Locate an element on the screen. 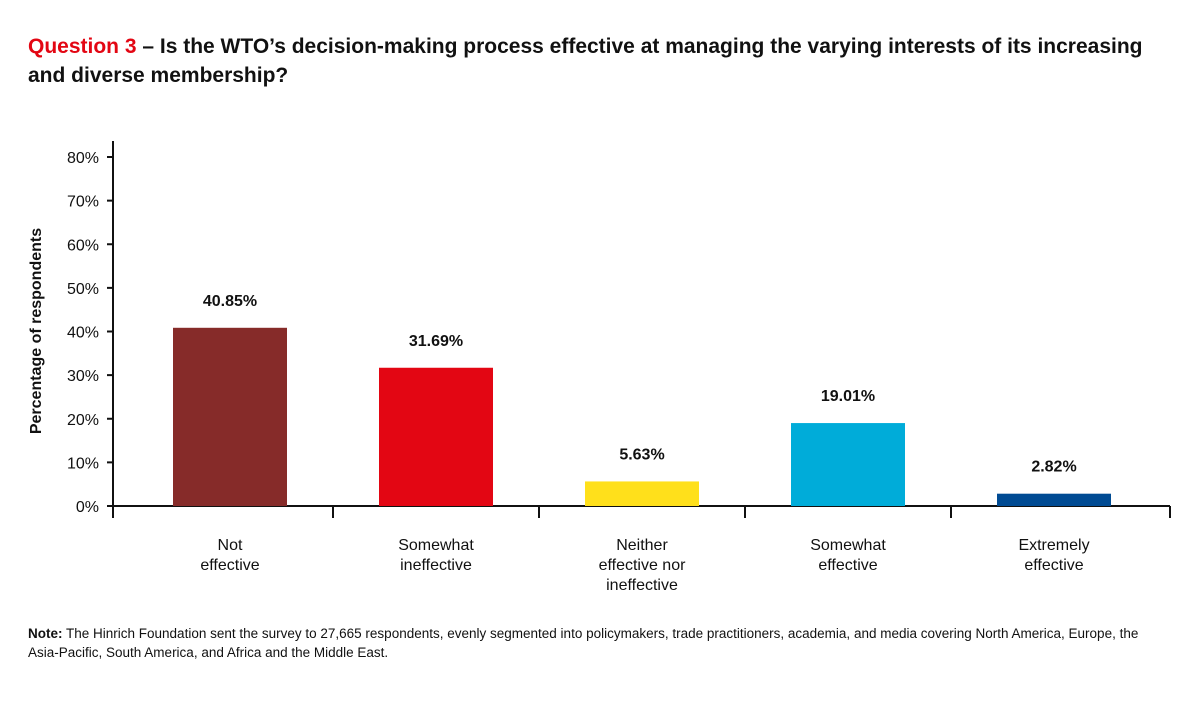 This screenshot has width=1200, height=704. bar-value-label: 19.01% is located at coordinates (848, 396).